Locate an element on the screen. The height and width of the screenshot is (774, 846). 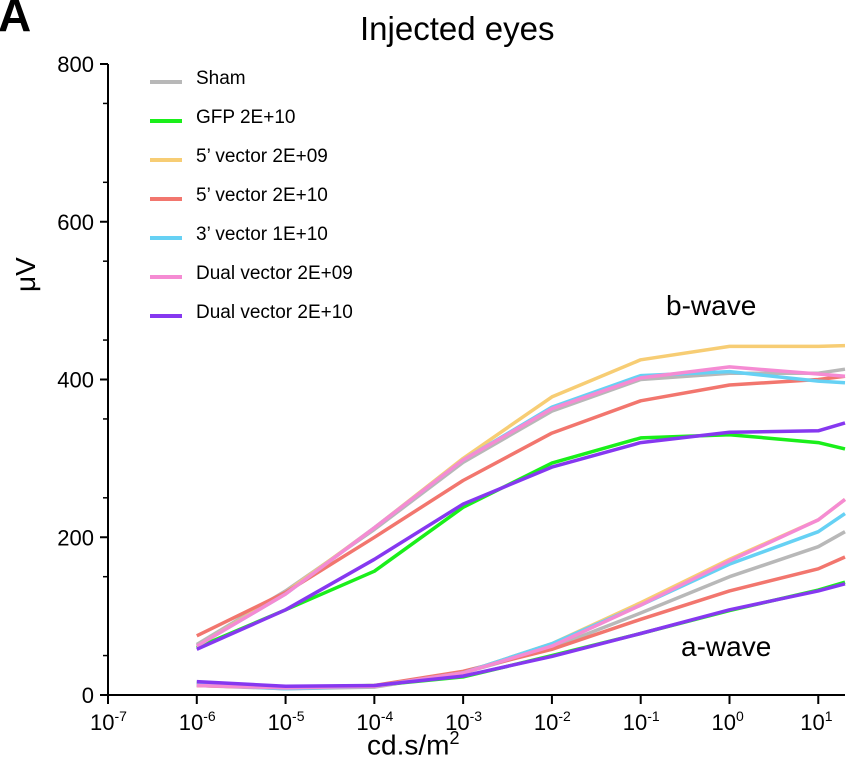
y-tick-label: 400 is located at coordinates (75, 380).